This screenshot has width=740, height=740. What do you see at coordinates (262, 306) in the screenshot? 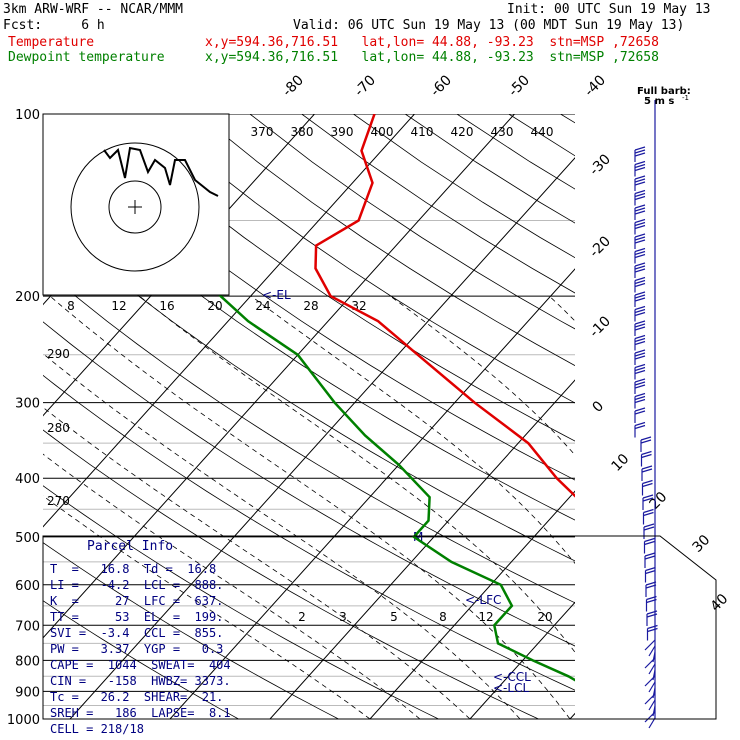
I see `upper-scale-label: 24` at bounding box center [262, 306].